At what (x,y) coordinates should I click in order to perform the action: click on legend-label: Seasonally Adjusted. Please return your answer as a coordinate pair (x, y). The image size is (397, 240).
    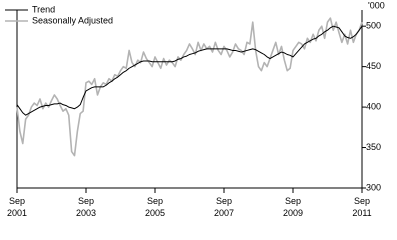
    Looking at the image, I should click on (72, 20).